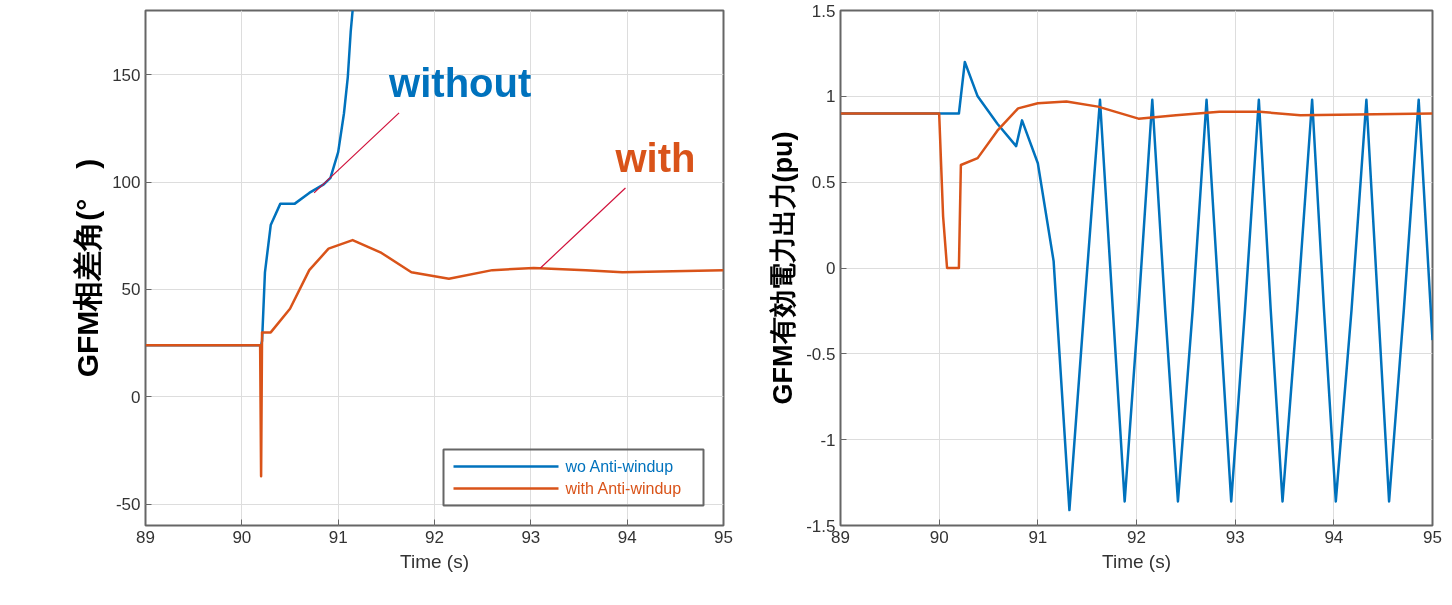 The image size is (1452, 605). What do you see at coordinates (828, 440) in the screenshot?
I see `y-tick-label: -1` at bounding box center [828, 440].